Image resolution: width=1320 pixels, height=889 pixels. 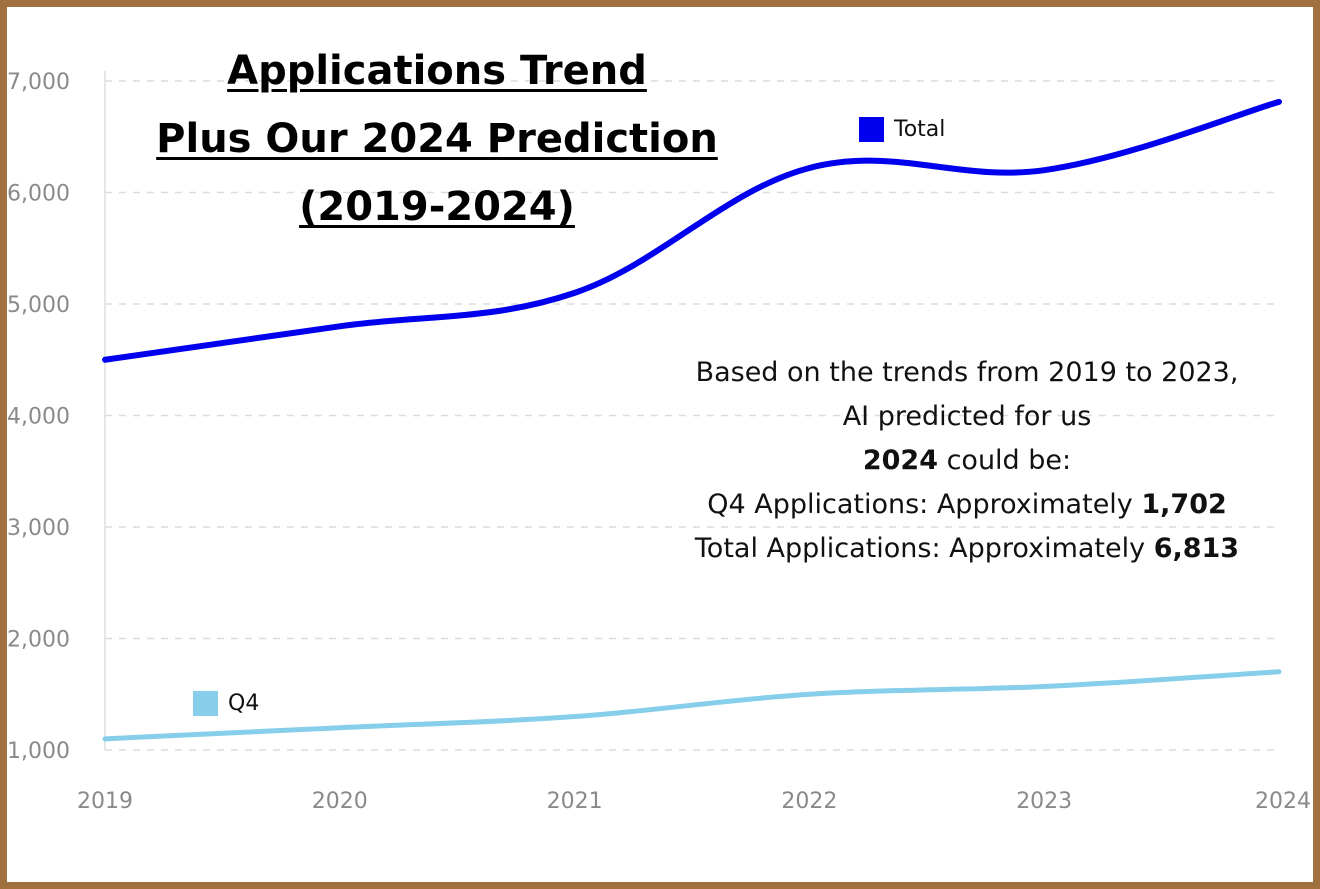 What do you see at coordinates (38, 417) in the screenshot?
I see `y-tick-label: 4,000` at bounding box center [38, 417].